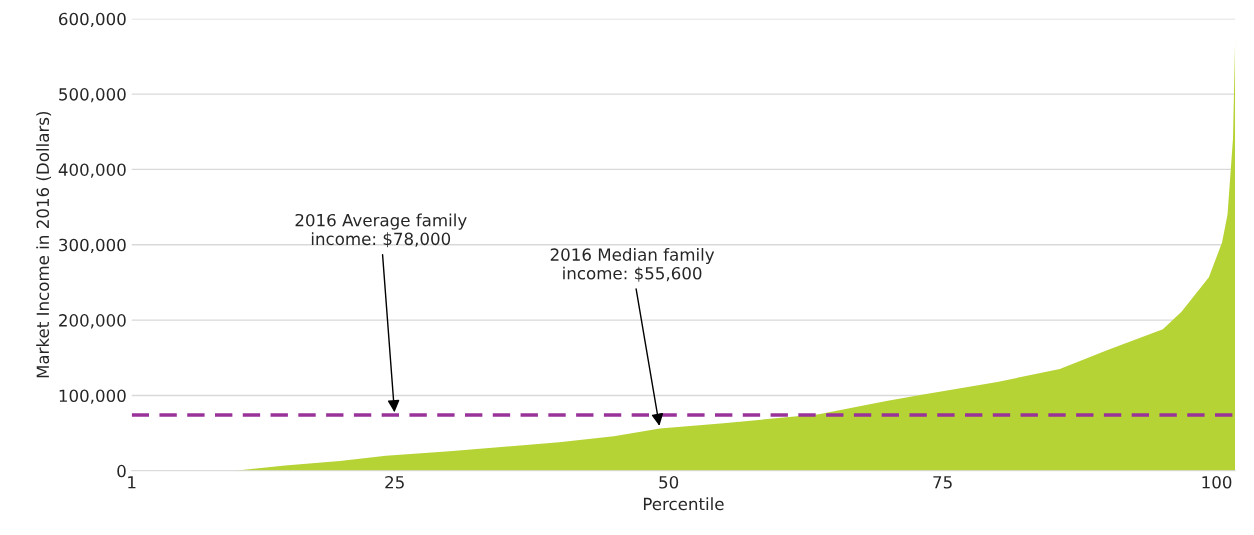  What do you see at coordinates (394, 482) in the screenshot?
I see `x-tick-label: 25` at bounding box center [394, 482].